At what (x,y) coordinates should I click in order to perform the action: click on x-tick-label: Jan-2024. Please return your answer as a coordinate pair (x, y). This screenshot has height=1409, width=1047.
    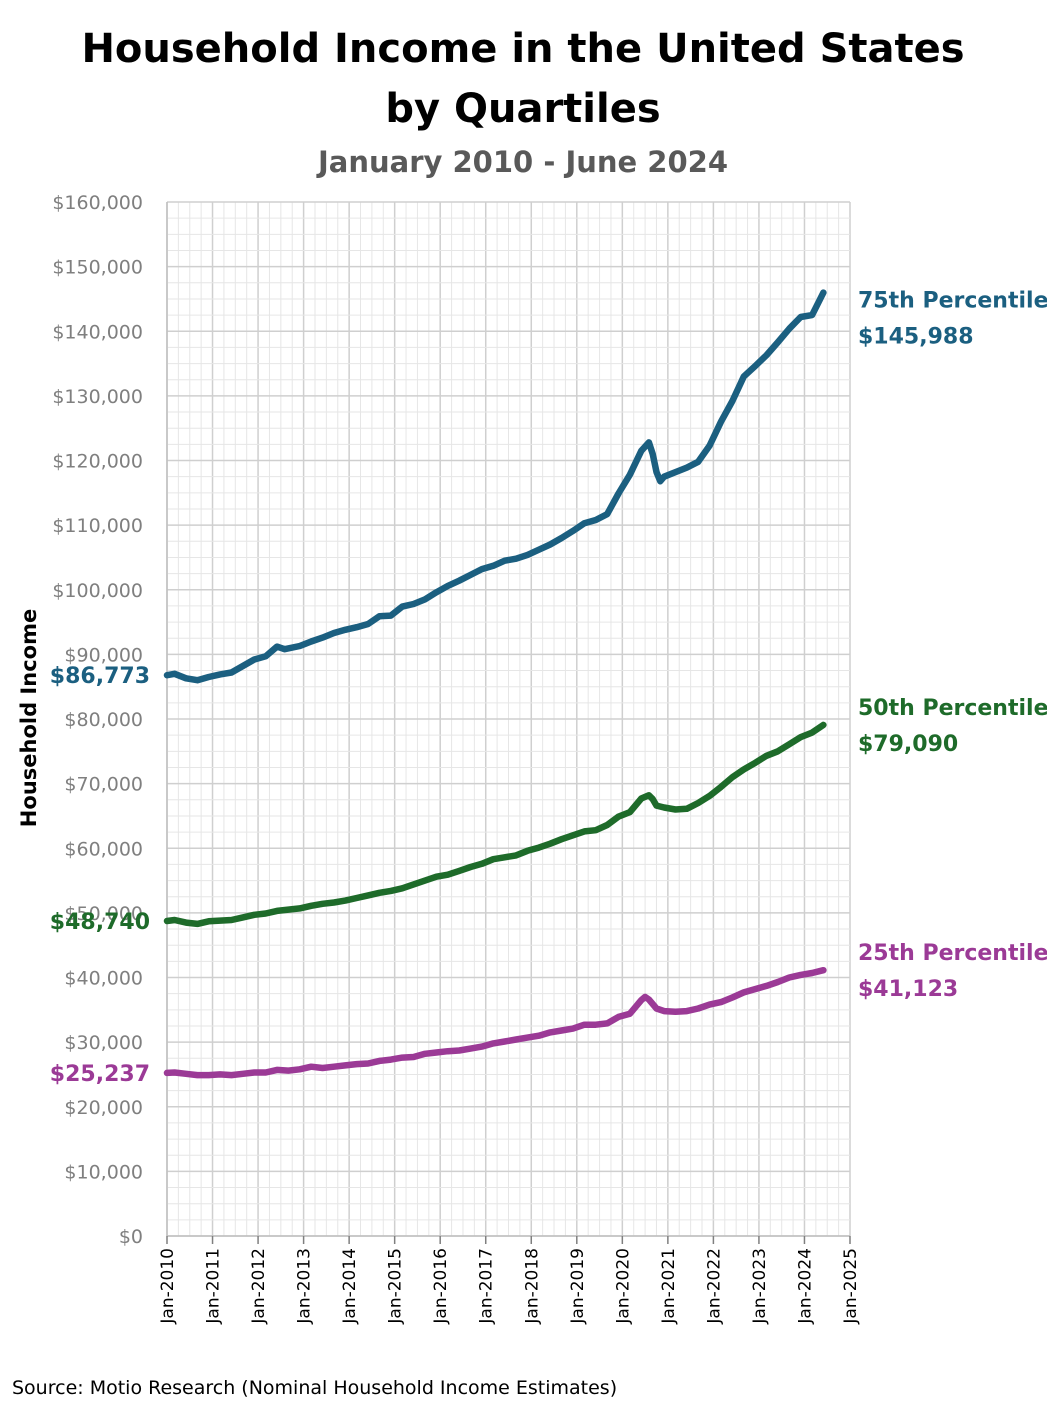
    Looking at the image, I should click on (805, 1286).